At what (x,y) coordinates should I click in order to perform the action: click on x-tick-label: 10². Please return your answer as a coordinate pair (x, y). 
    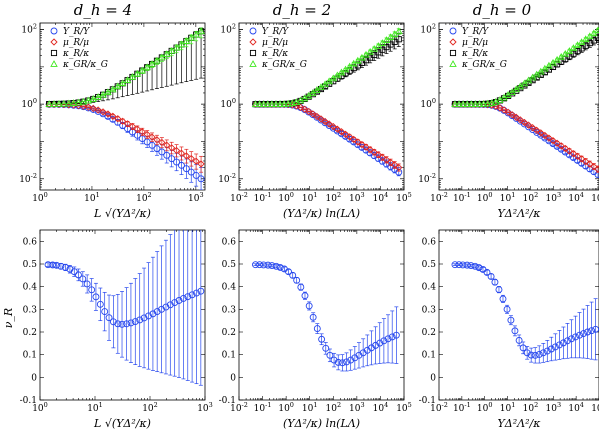
    Looking at the image, I should click on (150, 407).